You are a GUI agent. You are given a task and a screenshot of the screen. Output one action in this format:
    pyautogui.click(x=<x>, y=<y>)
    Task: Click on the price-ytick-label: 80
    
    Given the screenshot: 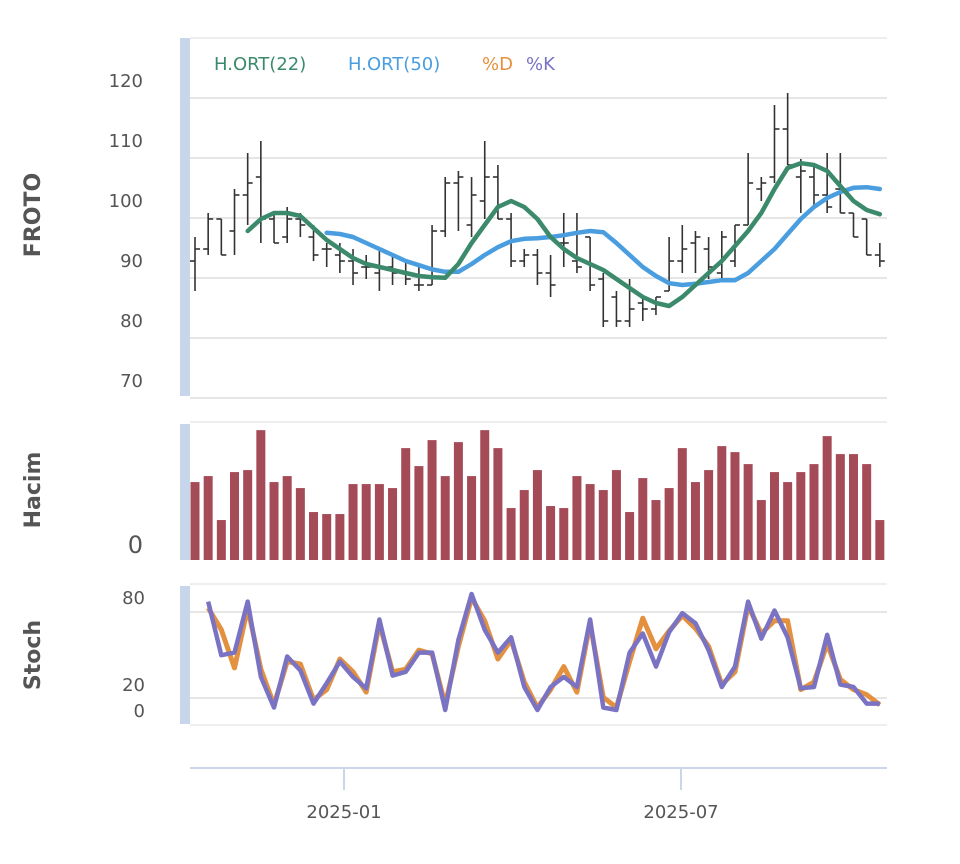 What is the action you would take?
    pyautogui.click(x=131, y=321)
    